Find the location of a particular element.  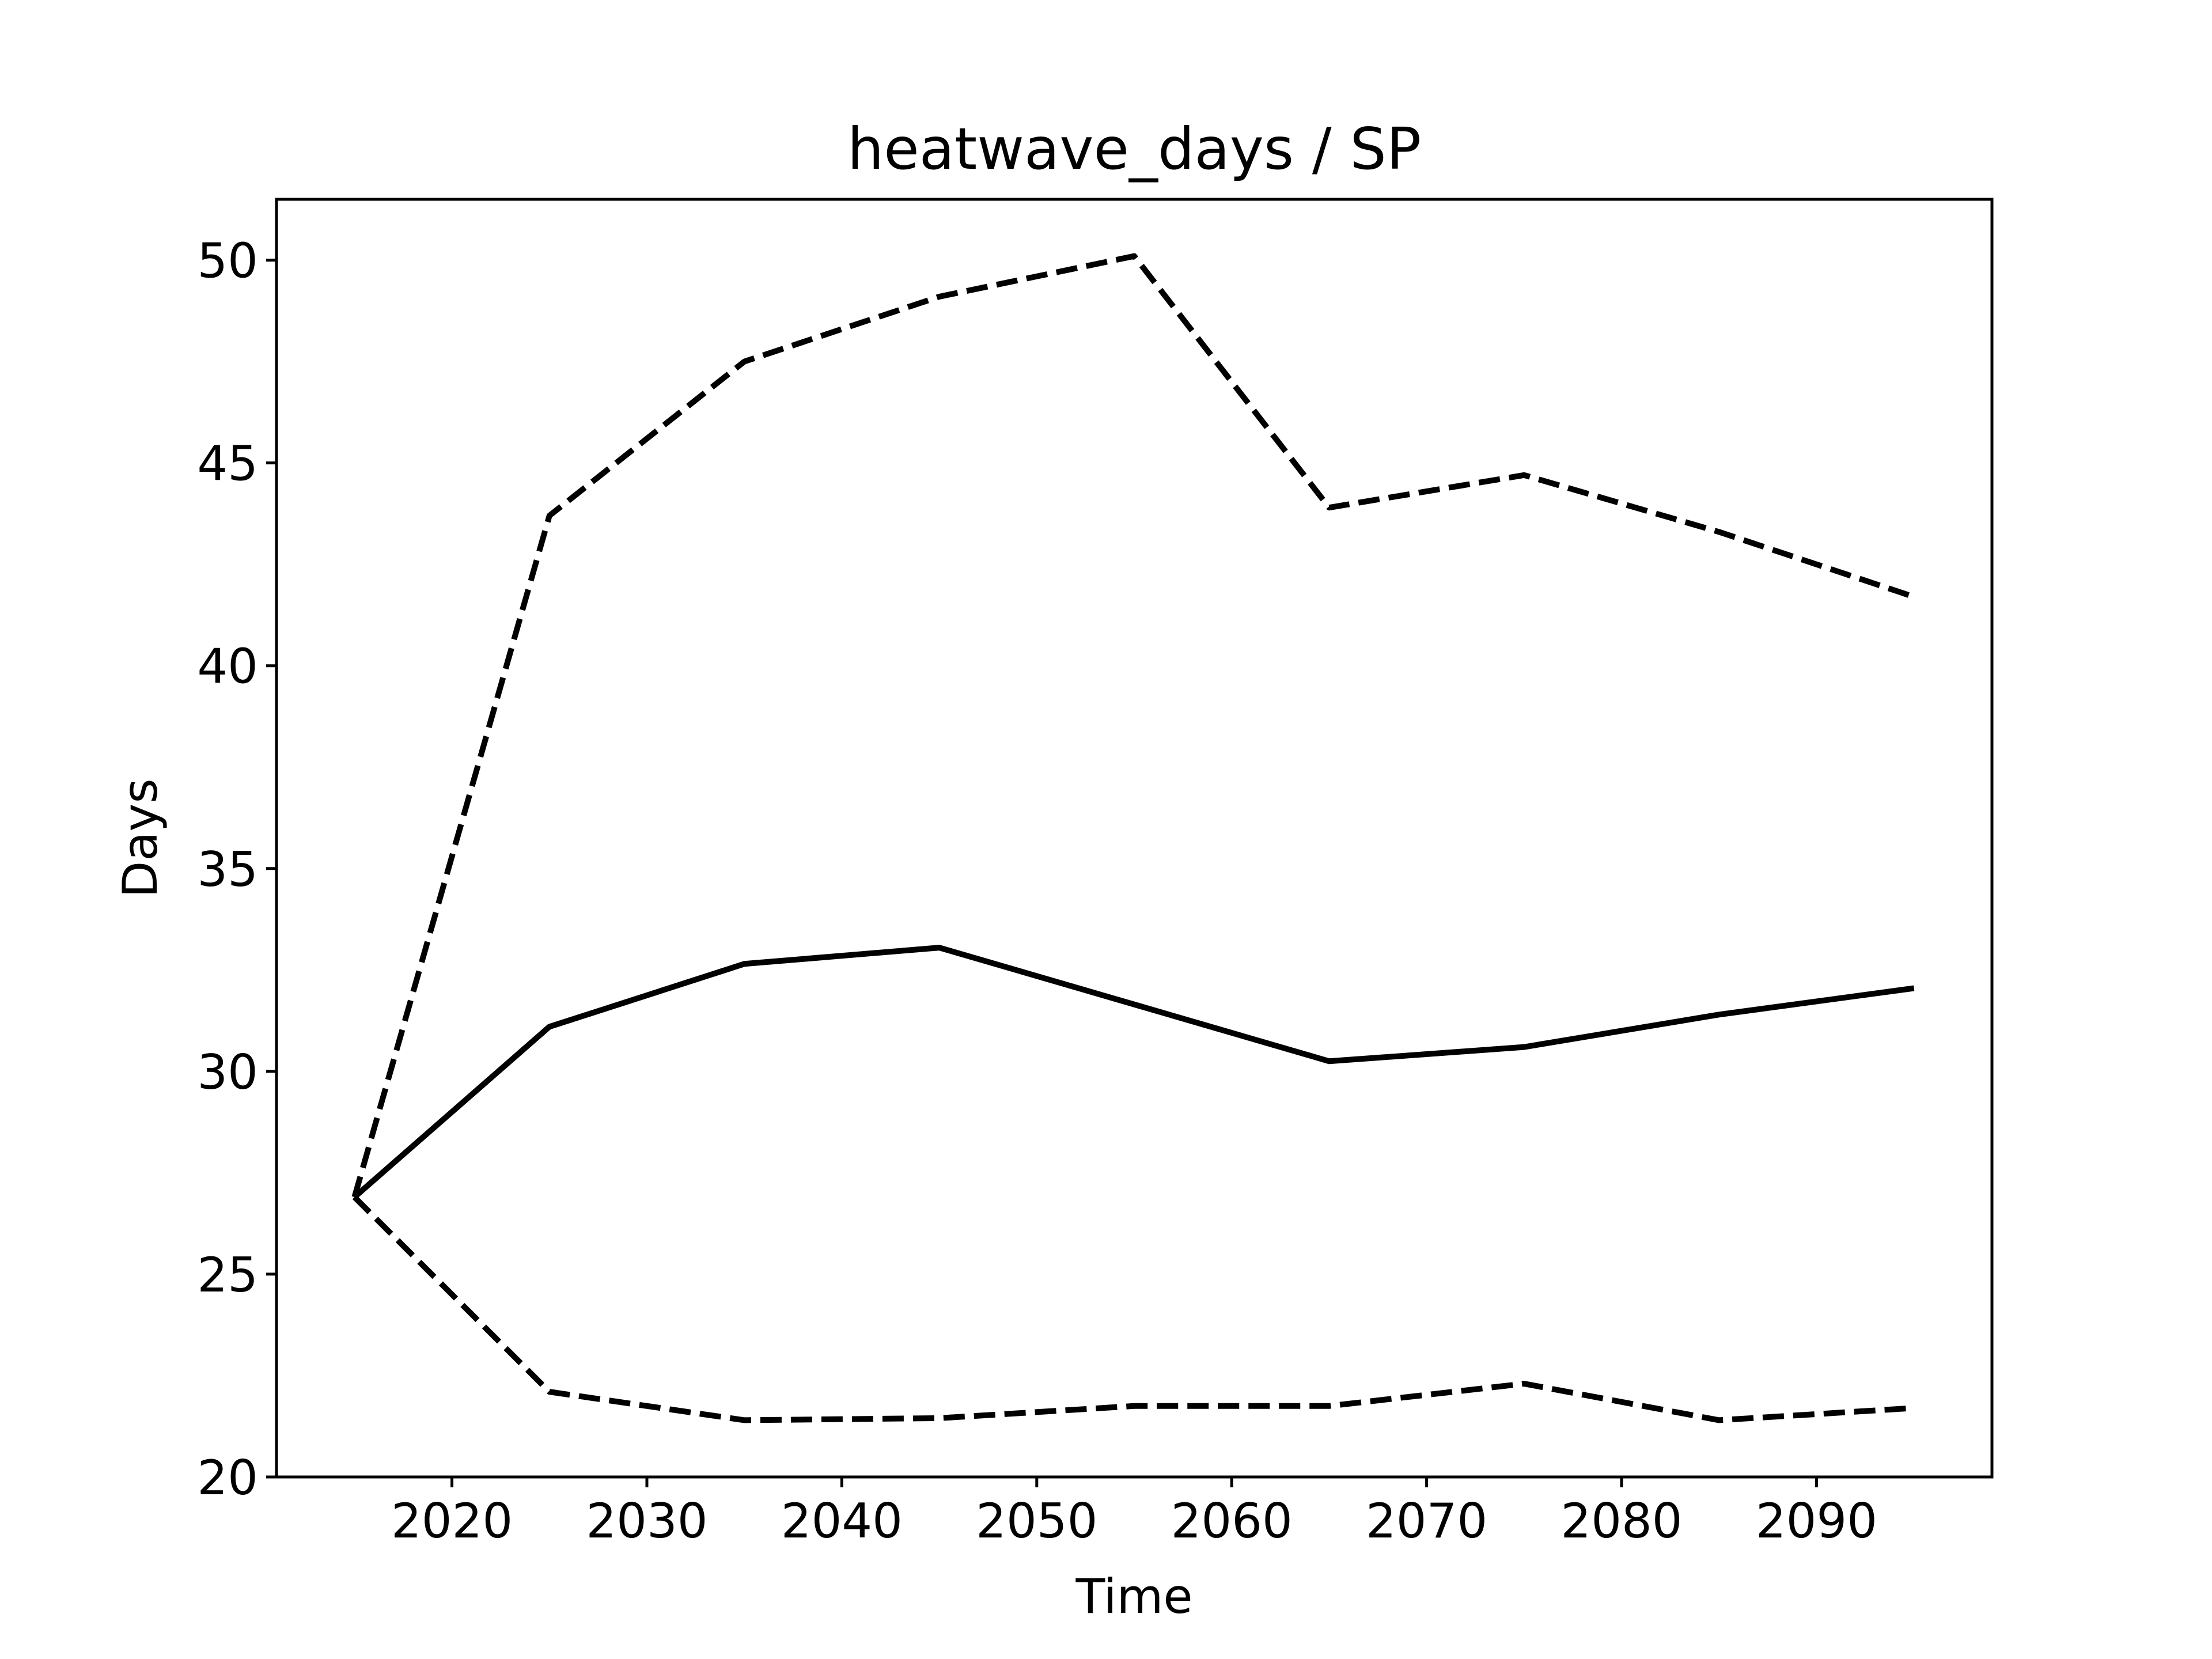

series-line-solid is located at coordinates (1134, 1072).